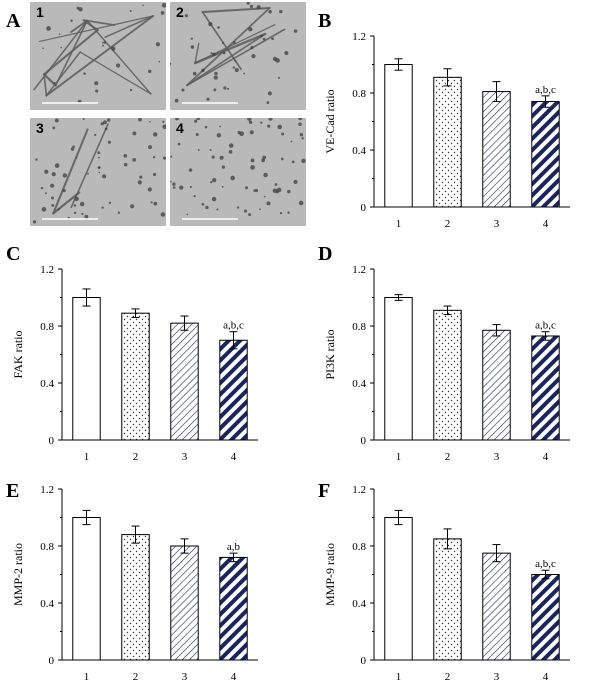  Describe the element at coordinates (180, 128) in the screenshot. I see `micrograph-4-label: 4` at that location.